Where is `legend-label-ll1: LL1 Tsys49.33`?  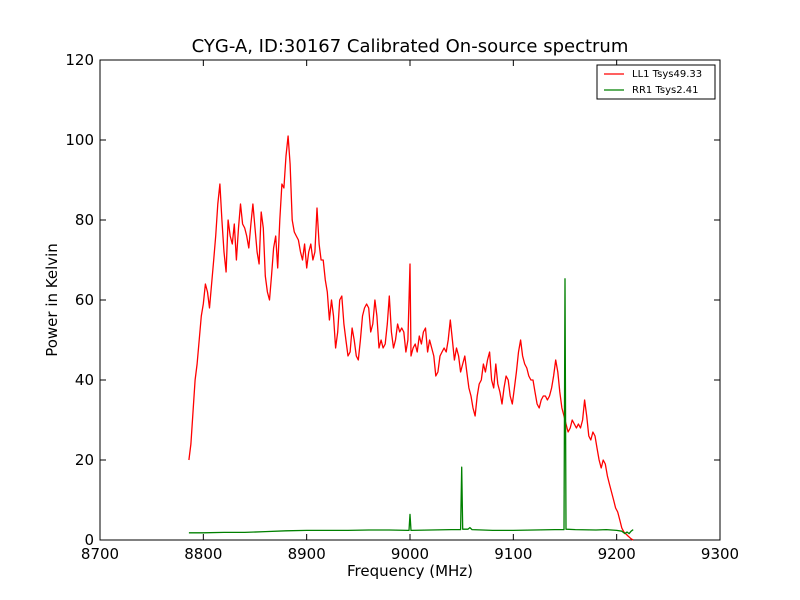 legend-label-ll1: LL1 Tsys49.33 is located at coordinates (667, 74).